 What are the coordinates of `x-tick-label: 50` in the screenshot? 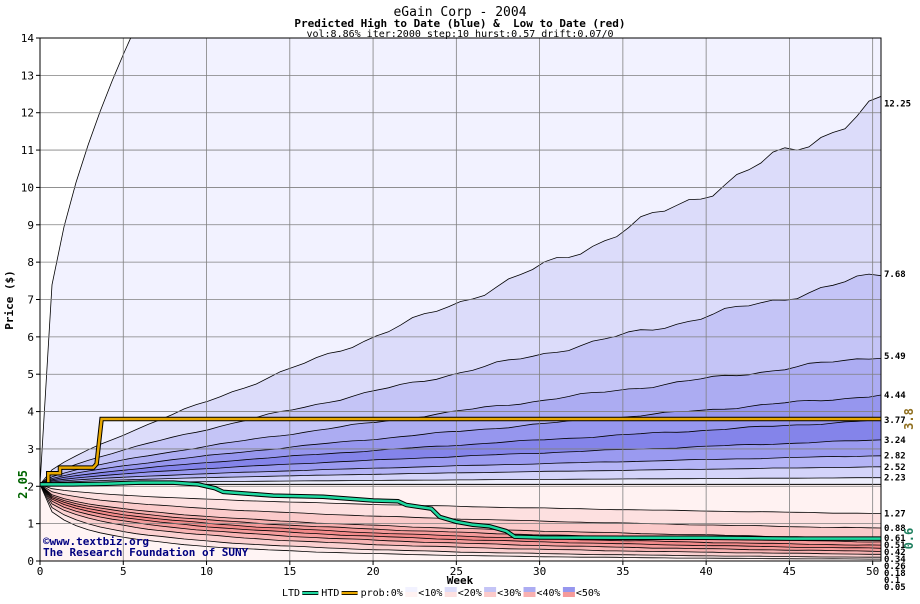 It's located at (872, 571).